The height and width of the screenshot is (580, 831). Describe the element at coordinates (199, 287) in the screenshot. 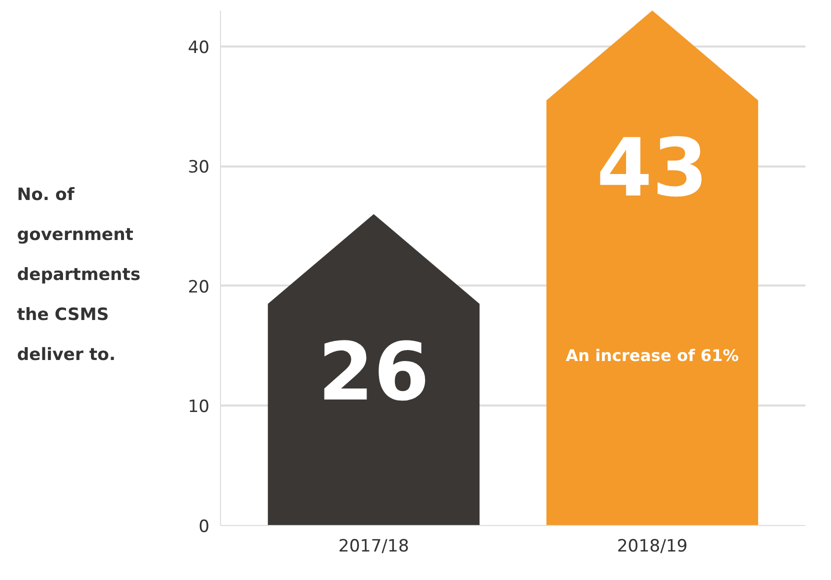

I see `y-tick-label: 20` at that location.